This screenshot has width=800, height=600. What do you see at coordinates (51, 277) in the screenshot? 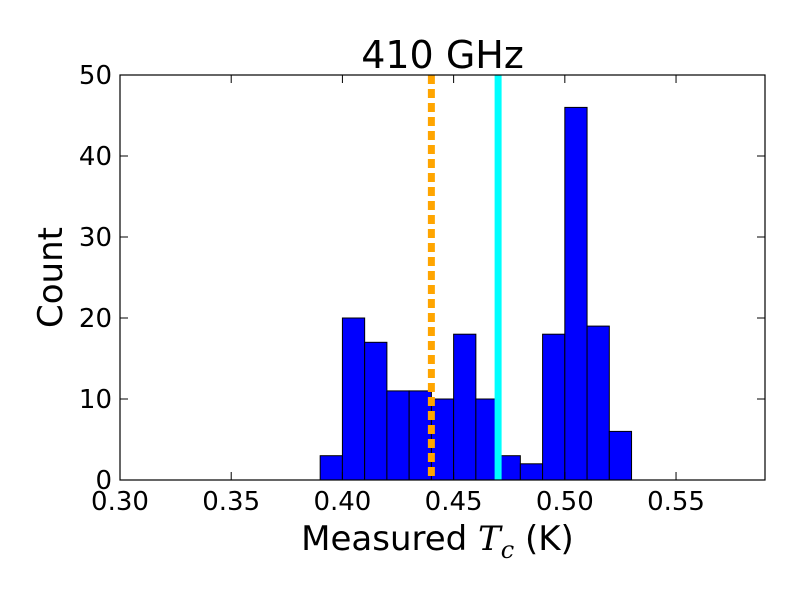
I see `y-axis-label: Count` at bounding box center [51, 277].